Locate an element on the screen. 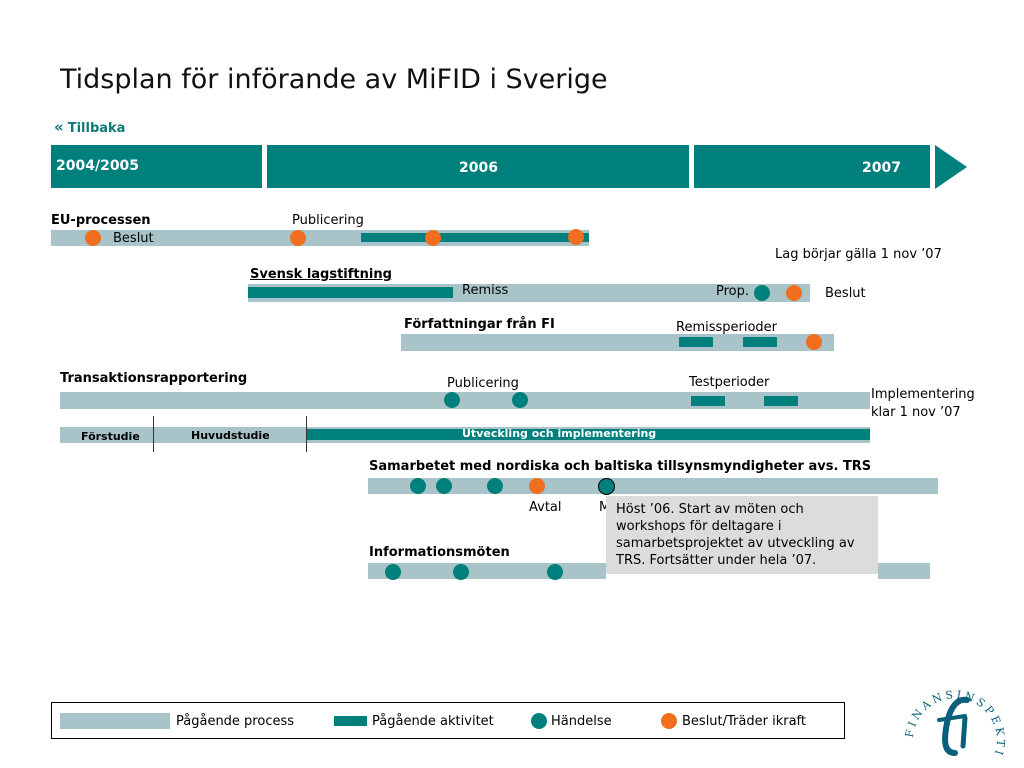  samarbete-m-label: M is located at coordinates (605, 507).